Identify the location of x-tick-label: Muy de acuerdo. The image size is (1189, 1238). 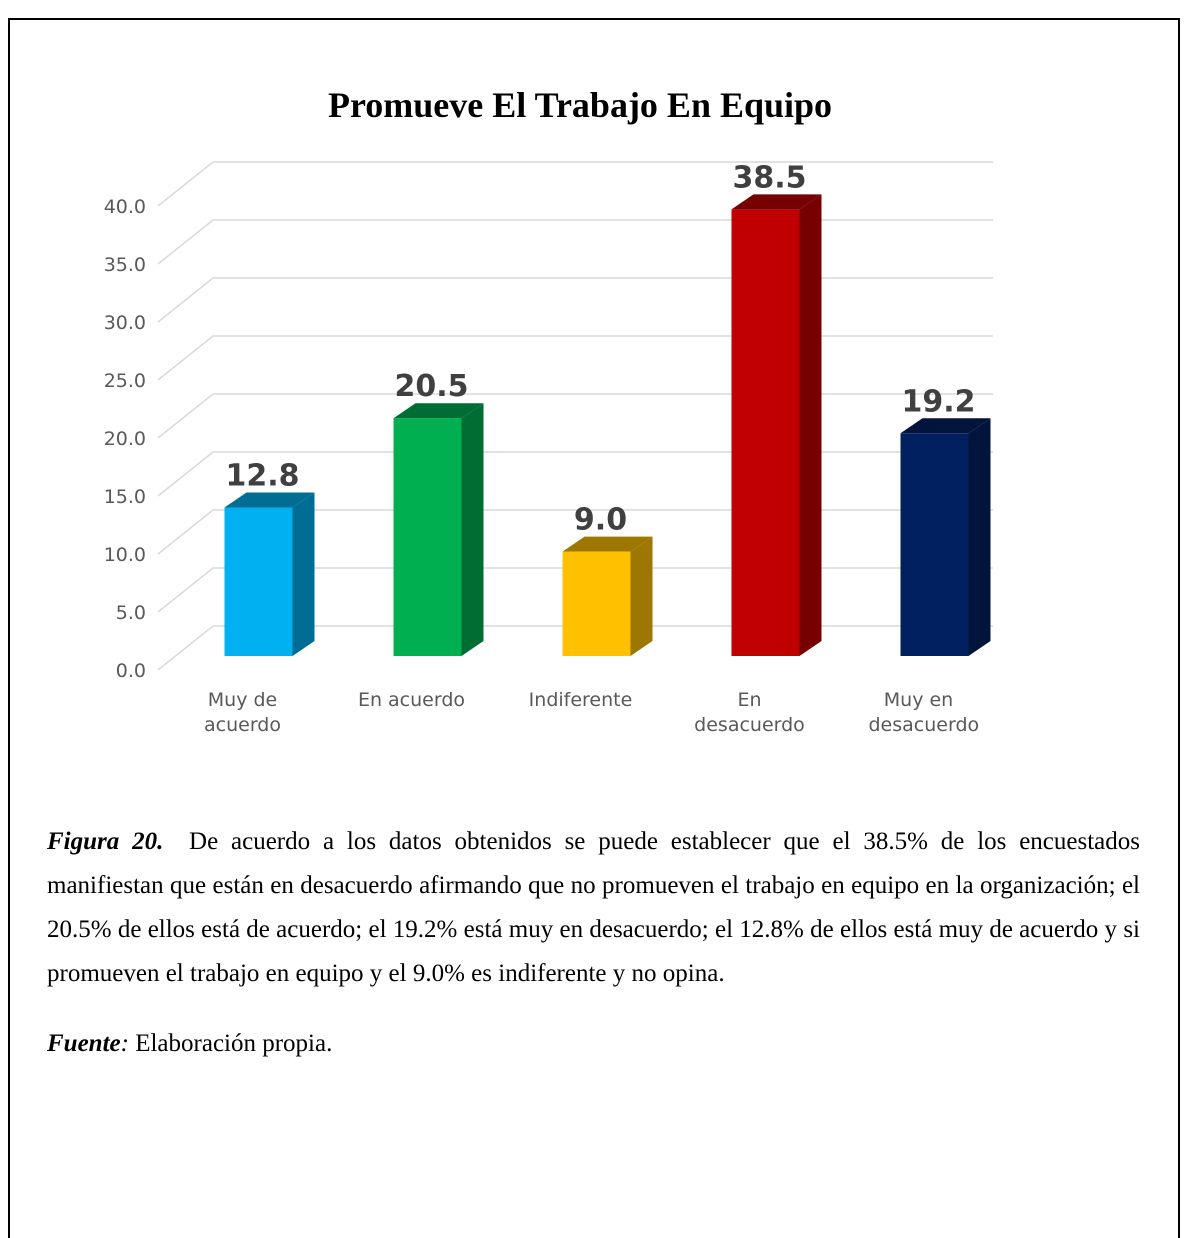
(242, 712).